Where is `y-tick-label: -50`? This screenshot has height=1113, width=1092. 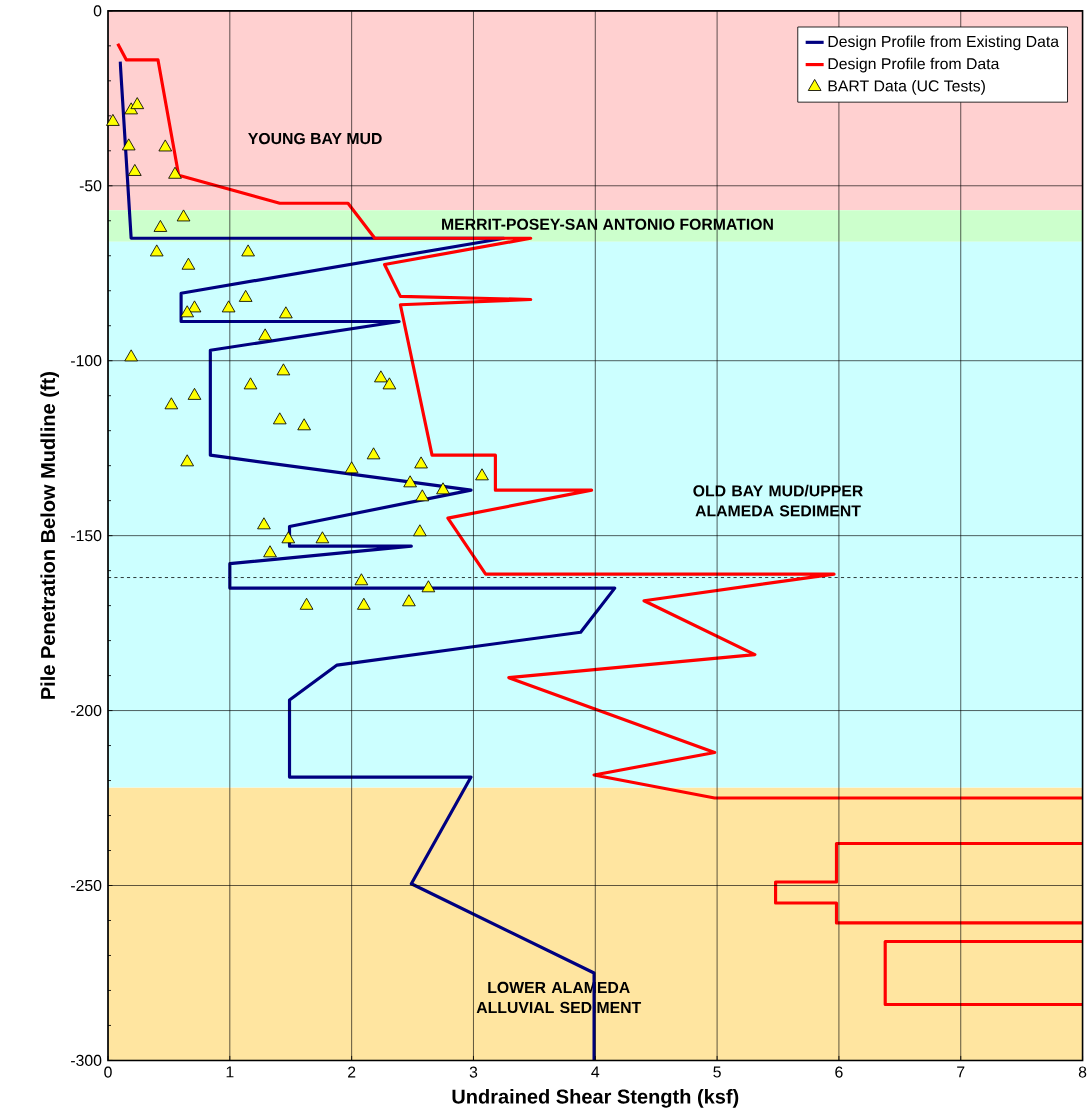
y-tick-label: -50 is located at coordinates (90, 186).